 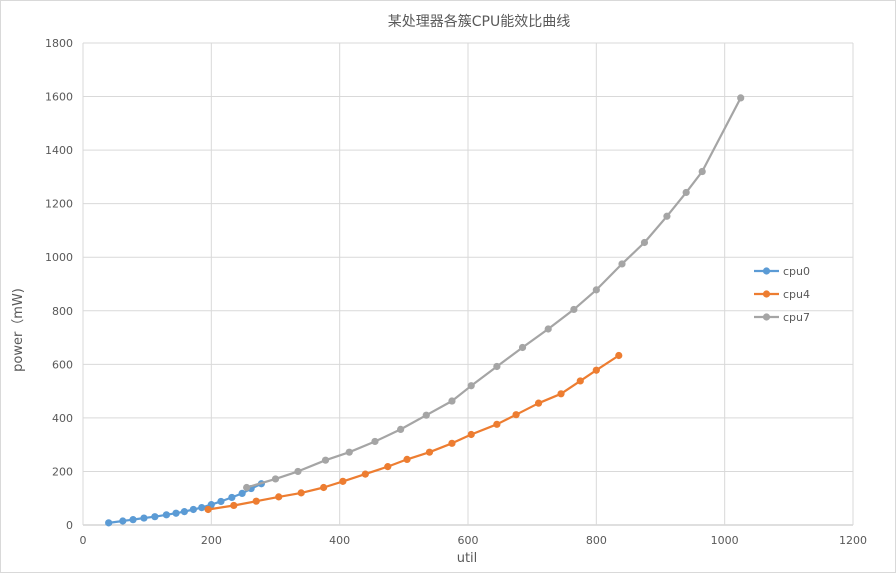 I want to click on legend-label-cpu0: cpu0, so click(x=796, y=271).